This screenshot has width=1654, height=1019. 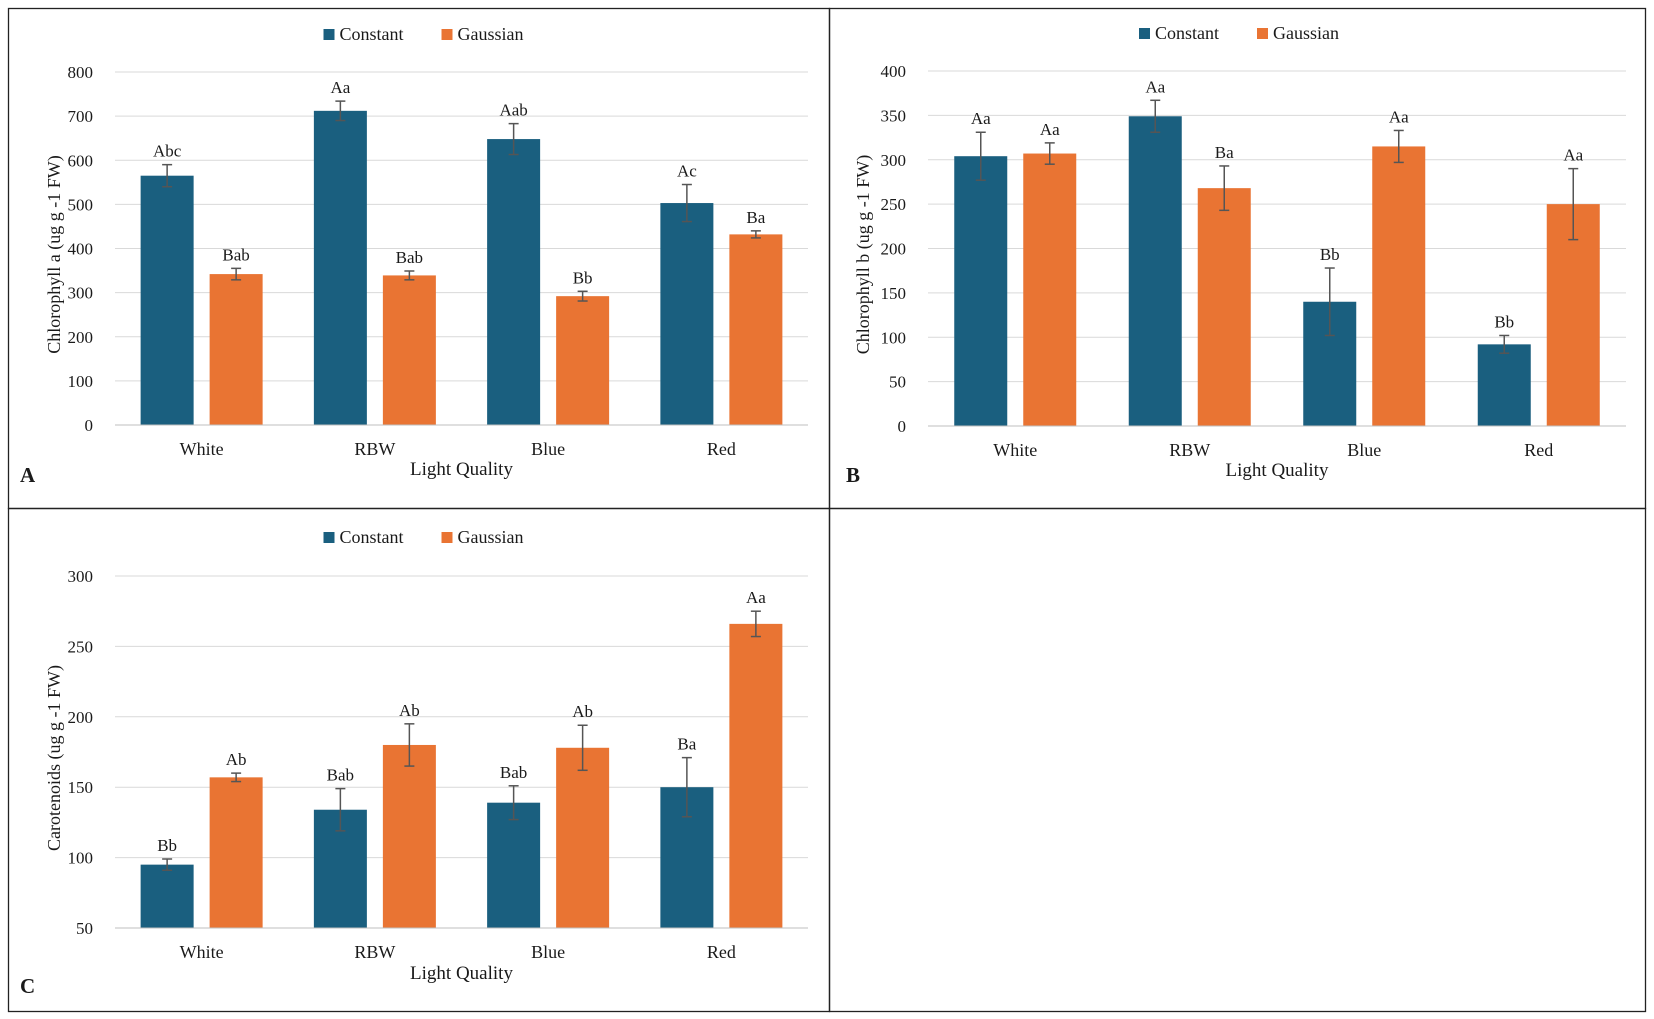 I want to click on y-tick-label: 350, so click(x=894, y=115).